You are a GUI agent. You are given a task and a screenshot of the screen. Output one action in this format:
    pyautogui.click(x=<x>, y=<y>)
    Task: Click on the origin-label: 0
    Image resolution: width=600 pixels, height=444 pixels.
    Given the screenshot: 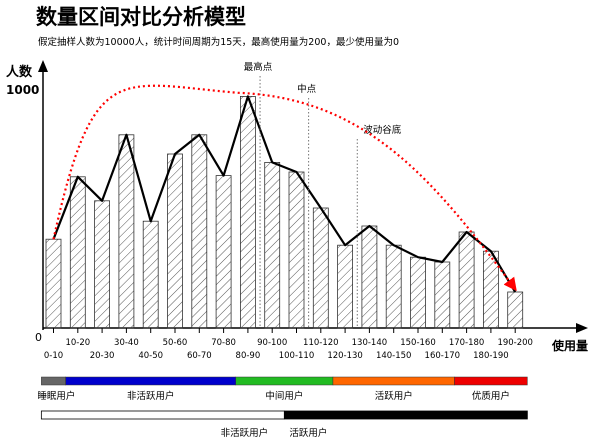 What is the action you would take?
    pyautogui.click(x=38, y=337)
    